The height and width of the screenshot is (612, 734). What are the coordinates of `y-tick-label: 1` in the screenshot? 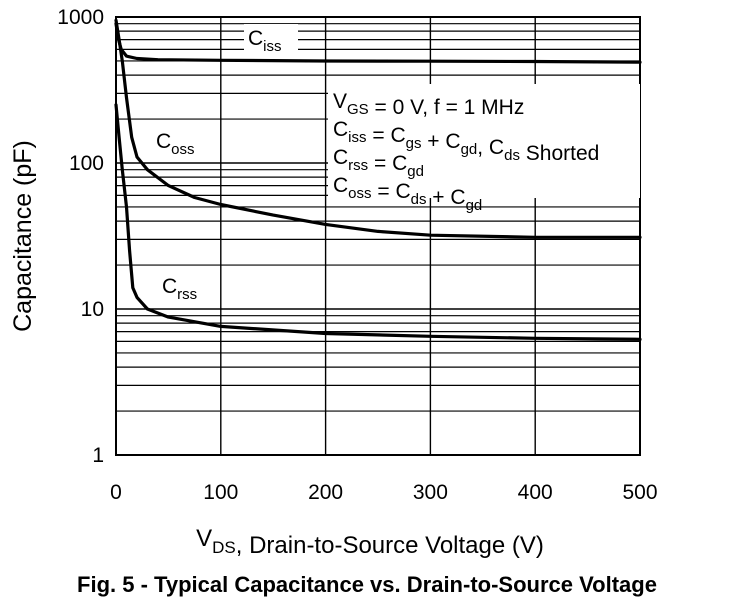 It's located at (98, 455).